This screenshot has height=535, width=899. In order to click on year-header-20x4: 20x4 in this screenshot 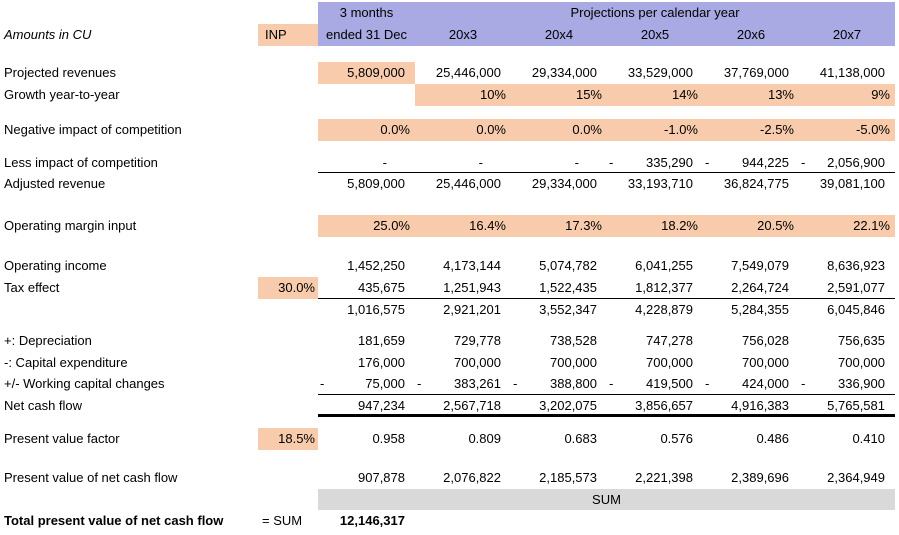, I will do `click(559, 35)`.